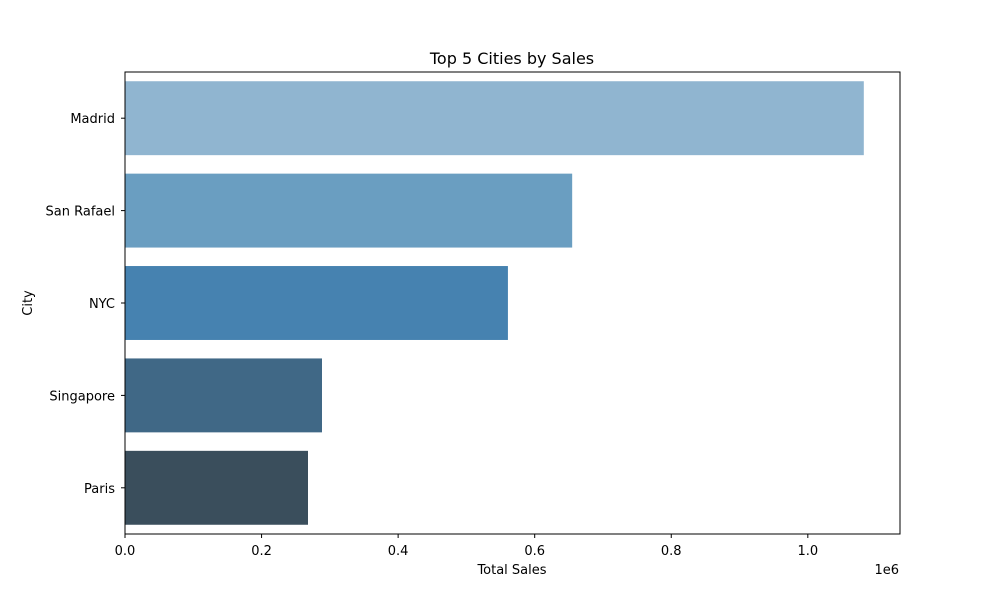 This screenshot has width=1000, height=604. Describe the element at coordinates (261, 551) in the screenshot. I see `x-tick-label: 0.2` at that location.